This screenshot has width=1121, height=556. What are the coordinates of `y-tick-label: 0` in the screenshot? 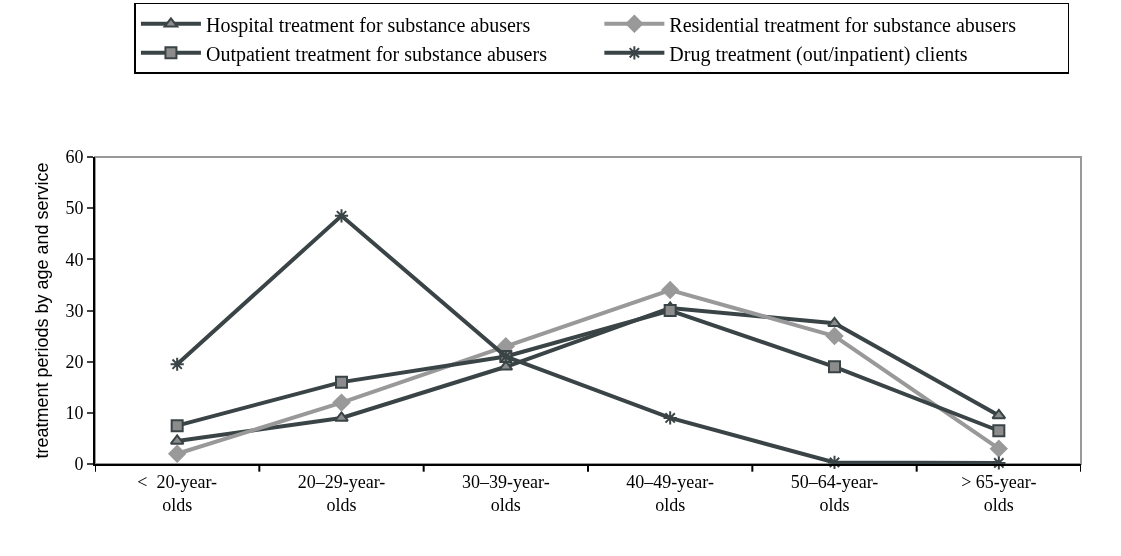 It's located at (79, 464).